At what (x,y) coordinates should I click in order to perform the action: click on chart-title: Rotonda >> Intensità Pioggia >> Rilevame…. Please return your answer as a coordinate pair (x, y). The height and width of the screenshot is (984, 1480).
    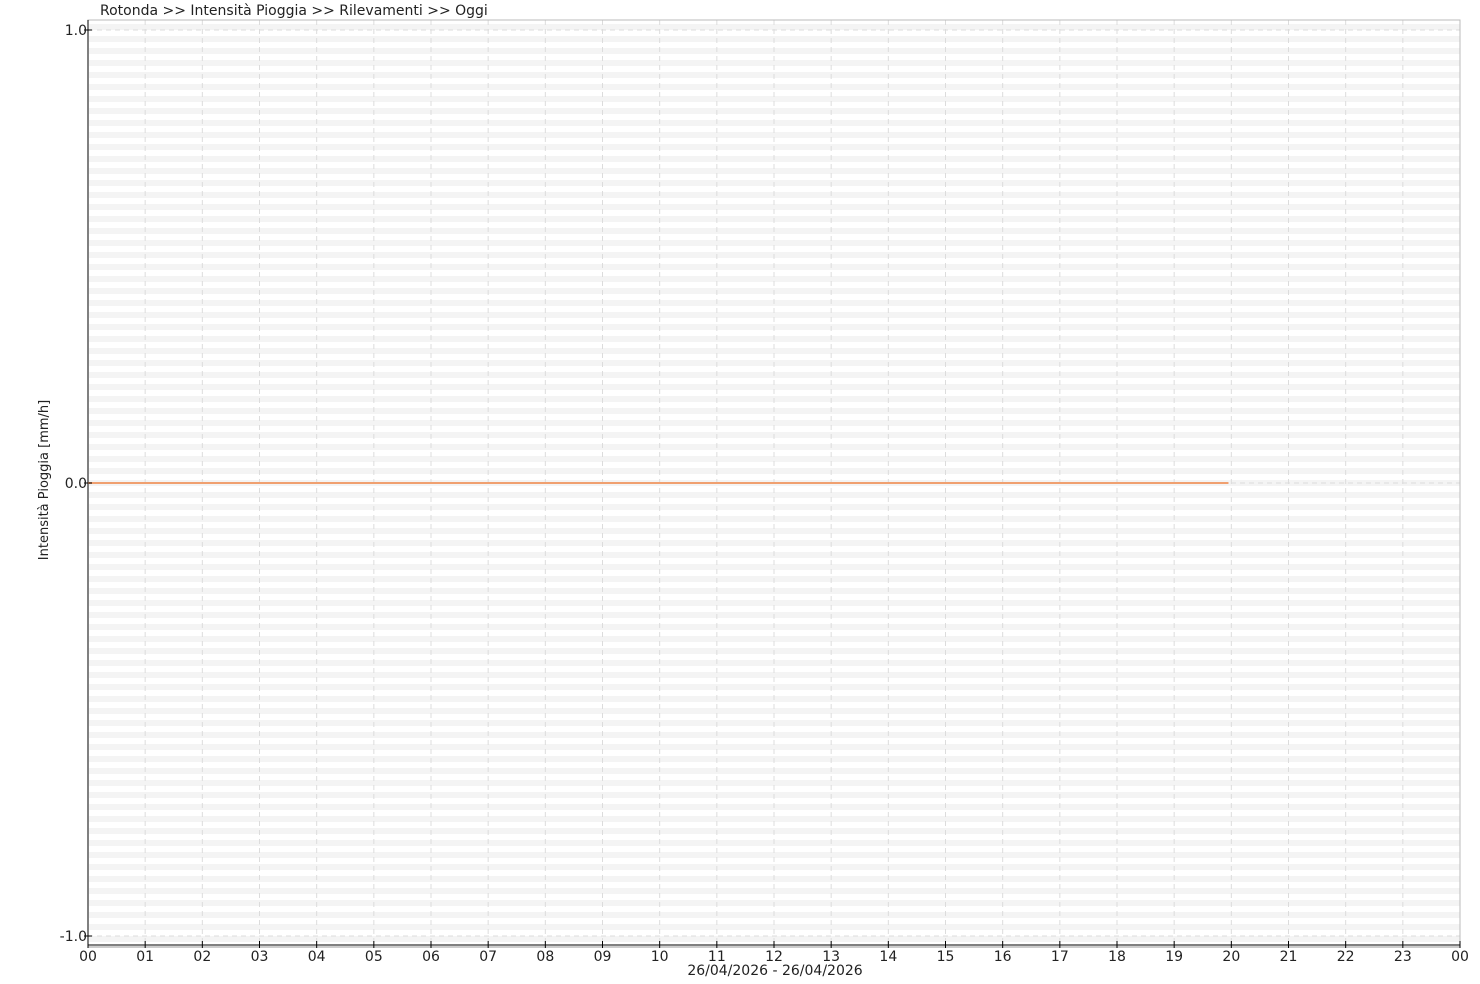
    Looking at the image, I should click on (294, 11).